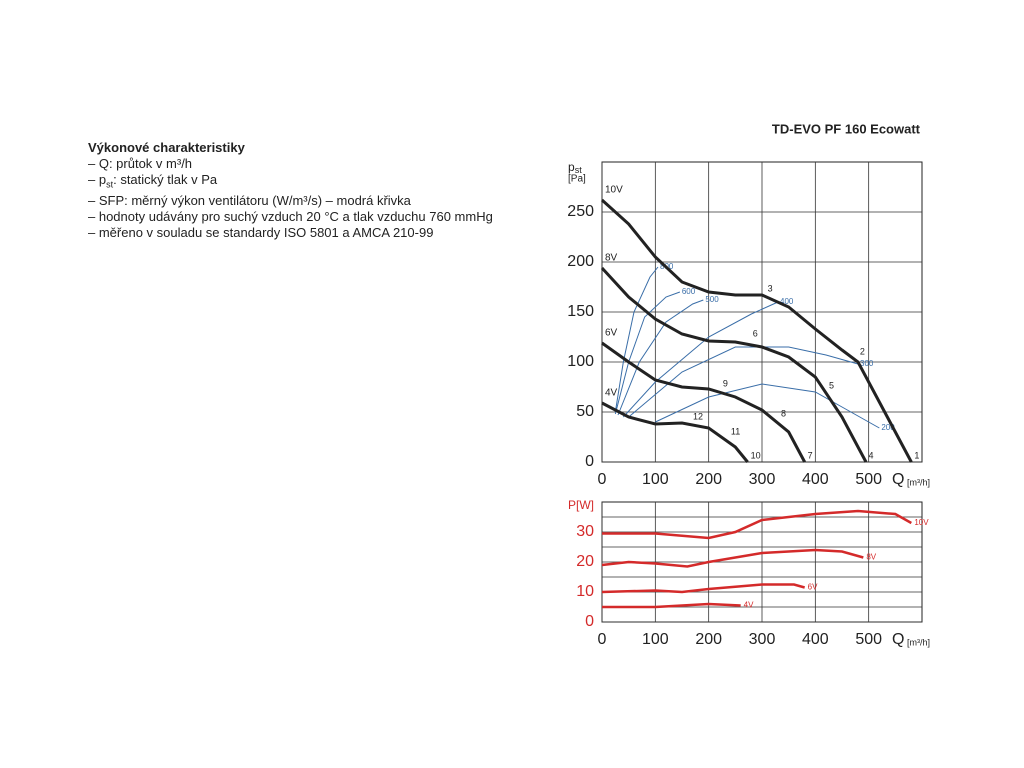 The image size is (1024, 768). Describe the element at coordinates (585, 411) in the screenshot. I see `y-tick-label: 50` at that location.